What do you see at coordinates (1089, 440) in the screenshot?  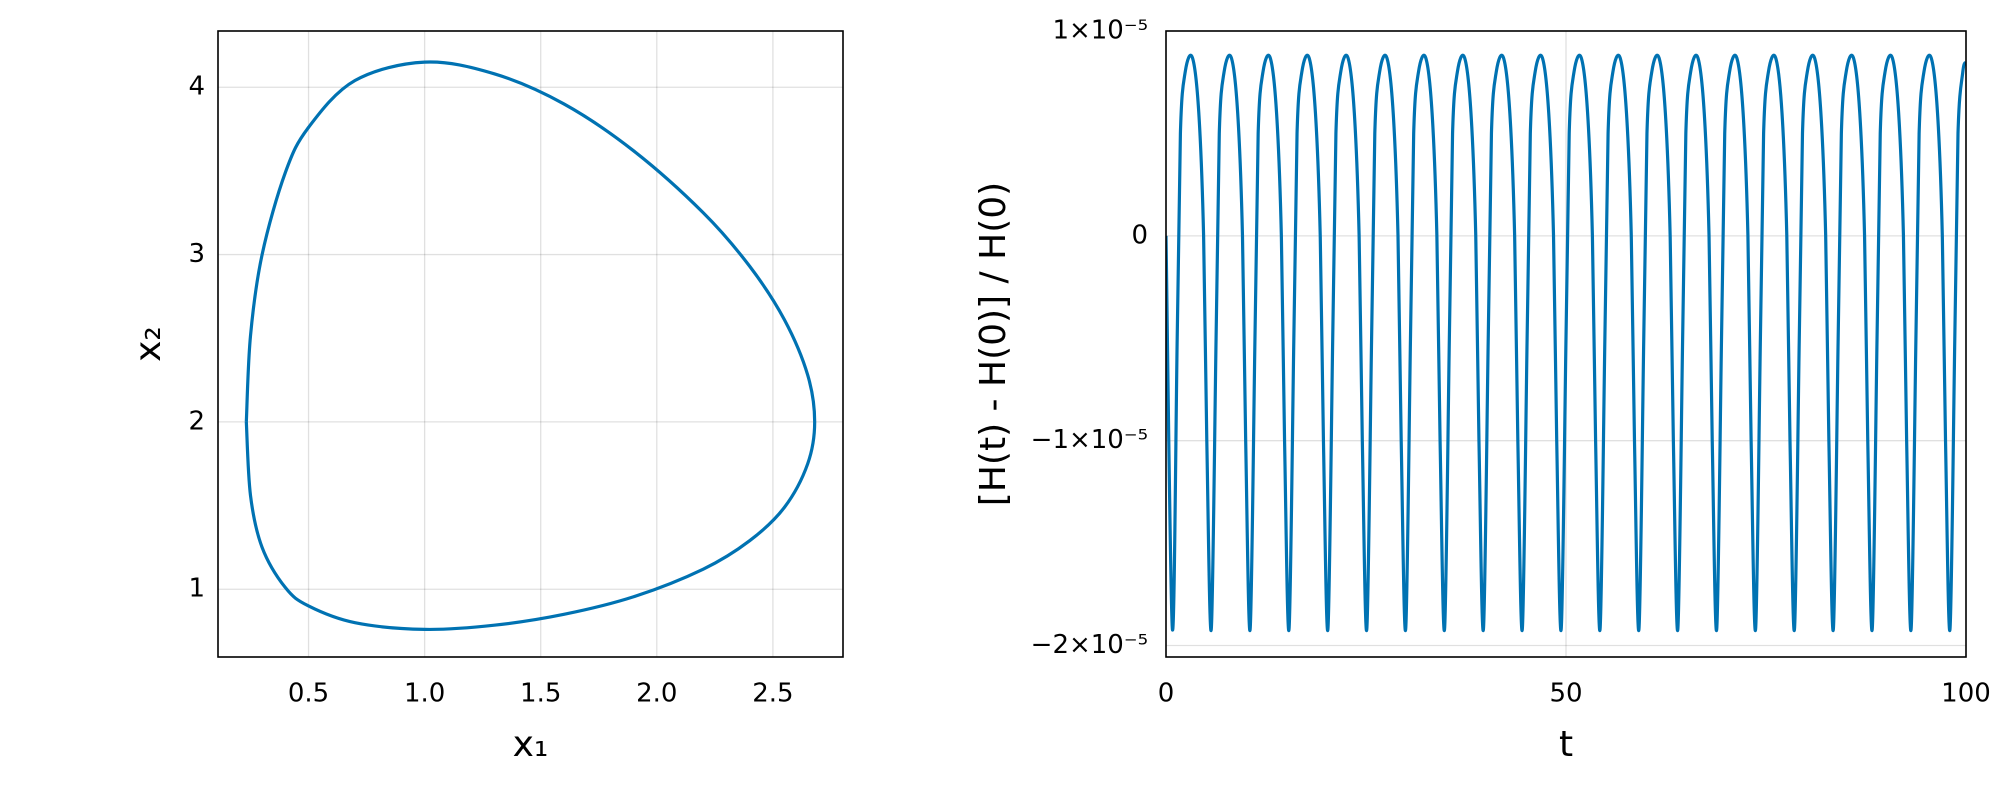 I see `y-tick-label: −1×10⁻⁵` at bounding box center [1089, 440].